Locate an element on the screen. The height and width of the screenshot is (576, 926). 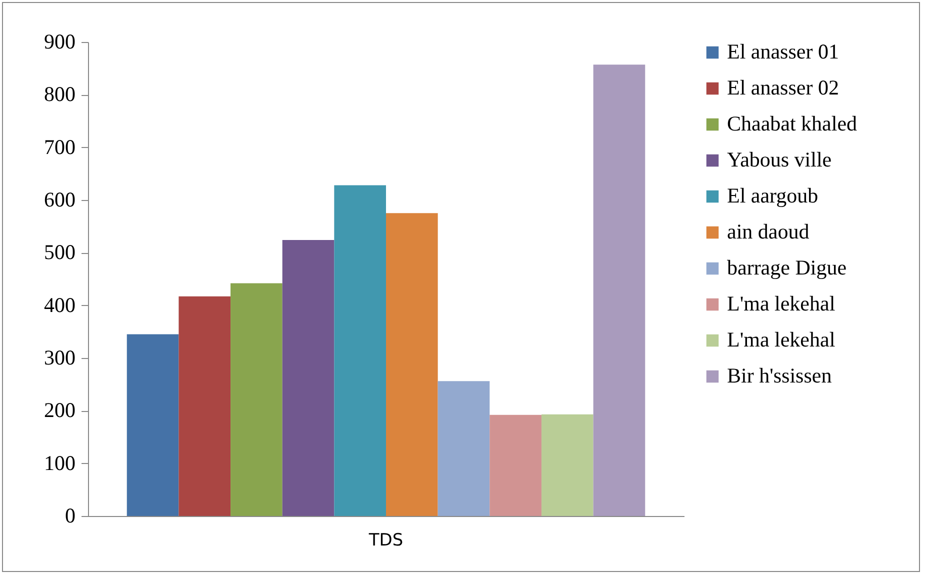
legend-label: El aargoub is located at coordinates (772, 196).